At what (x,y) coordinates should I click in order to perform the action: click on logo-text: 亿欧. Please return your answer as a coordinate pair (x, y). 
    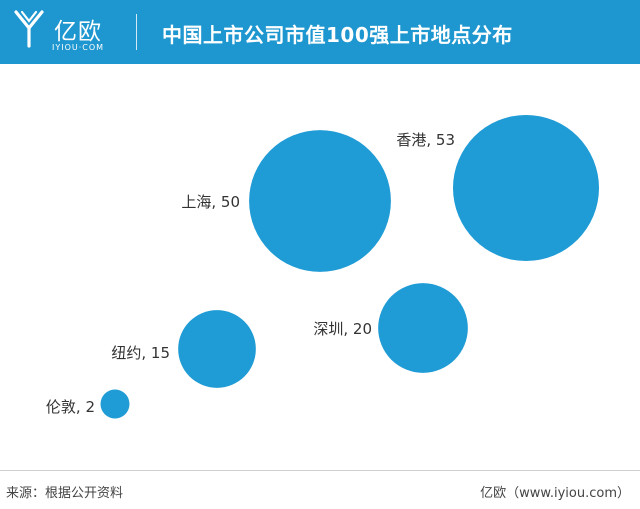
    Looking at the image, I should click on (78, 32).